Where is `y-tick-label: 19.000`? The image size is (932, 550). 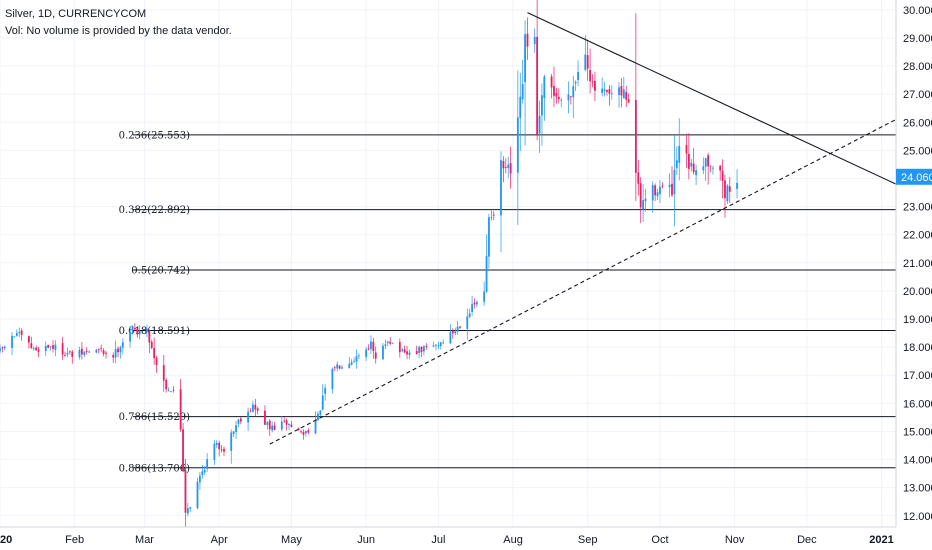
y-tick-label: 19.000 is located at coordinates (917, 320).